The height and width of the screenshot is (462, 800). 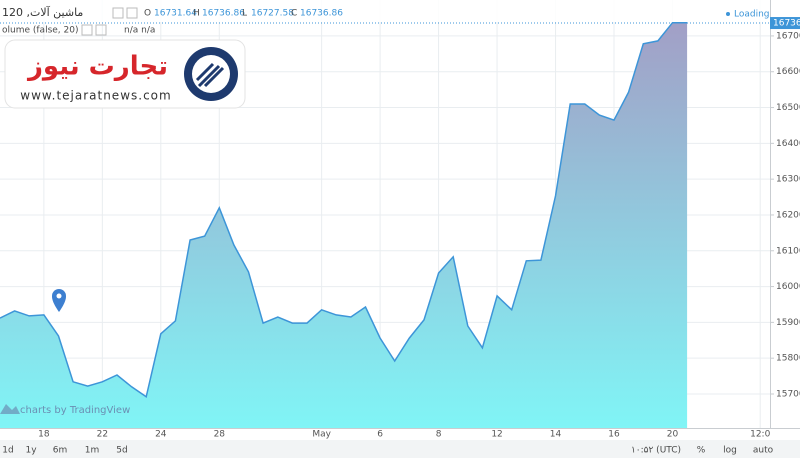 I want to click on toolbar-auto: auto, so click(x=763, y=451).